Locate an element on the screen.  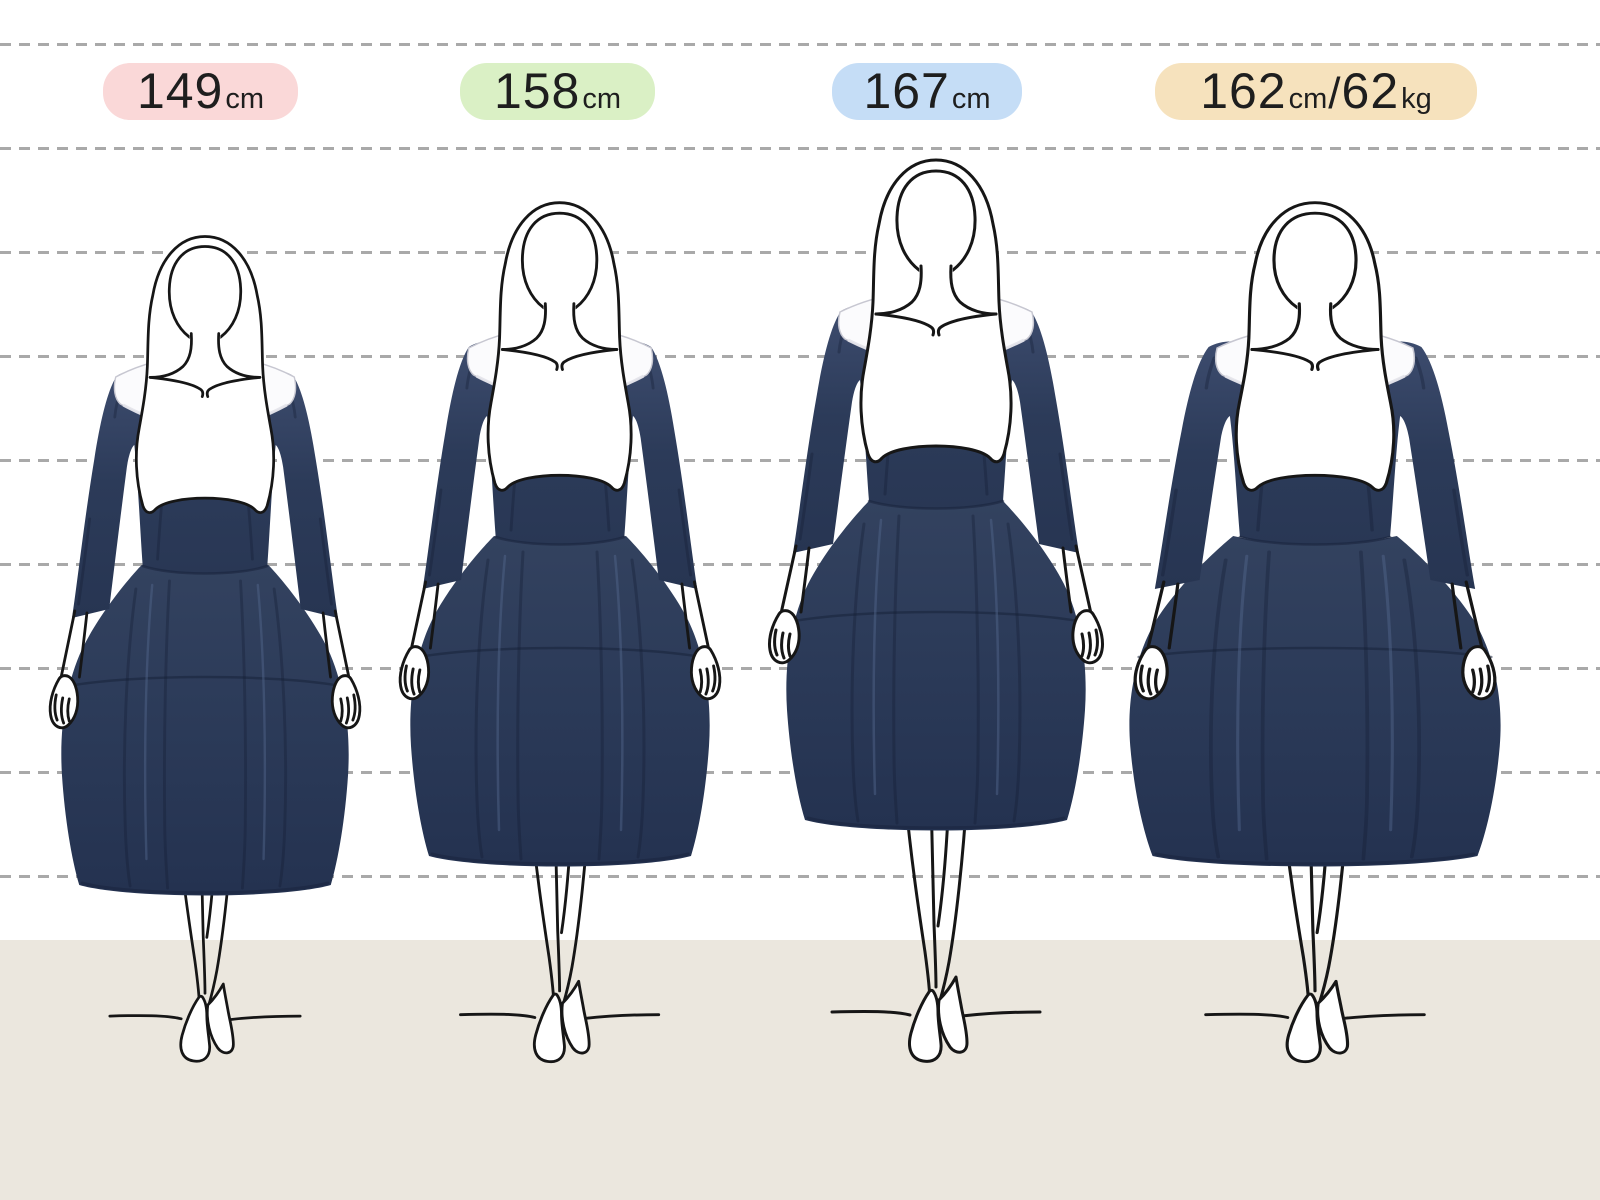
badge-unit: kg is located at coordinates (1416, 99).